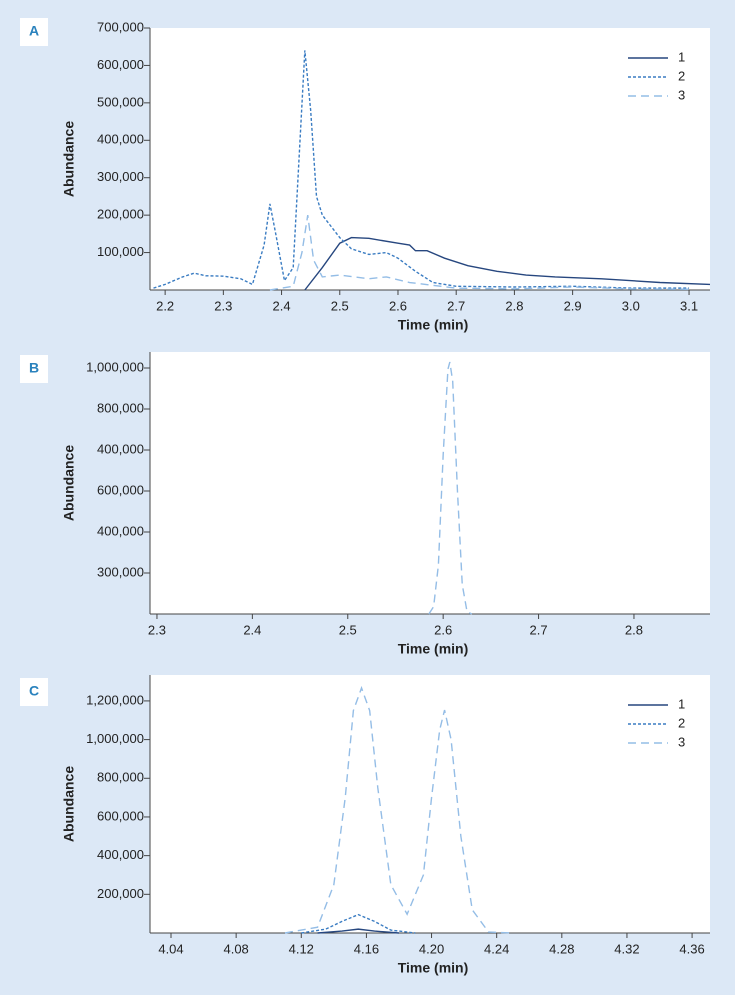 This screenshot has width=735, height=995. I want to click on x-tick-label: 4.36, so click(691, 948).